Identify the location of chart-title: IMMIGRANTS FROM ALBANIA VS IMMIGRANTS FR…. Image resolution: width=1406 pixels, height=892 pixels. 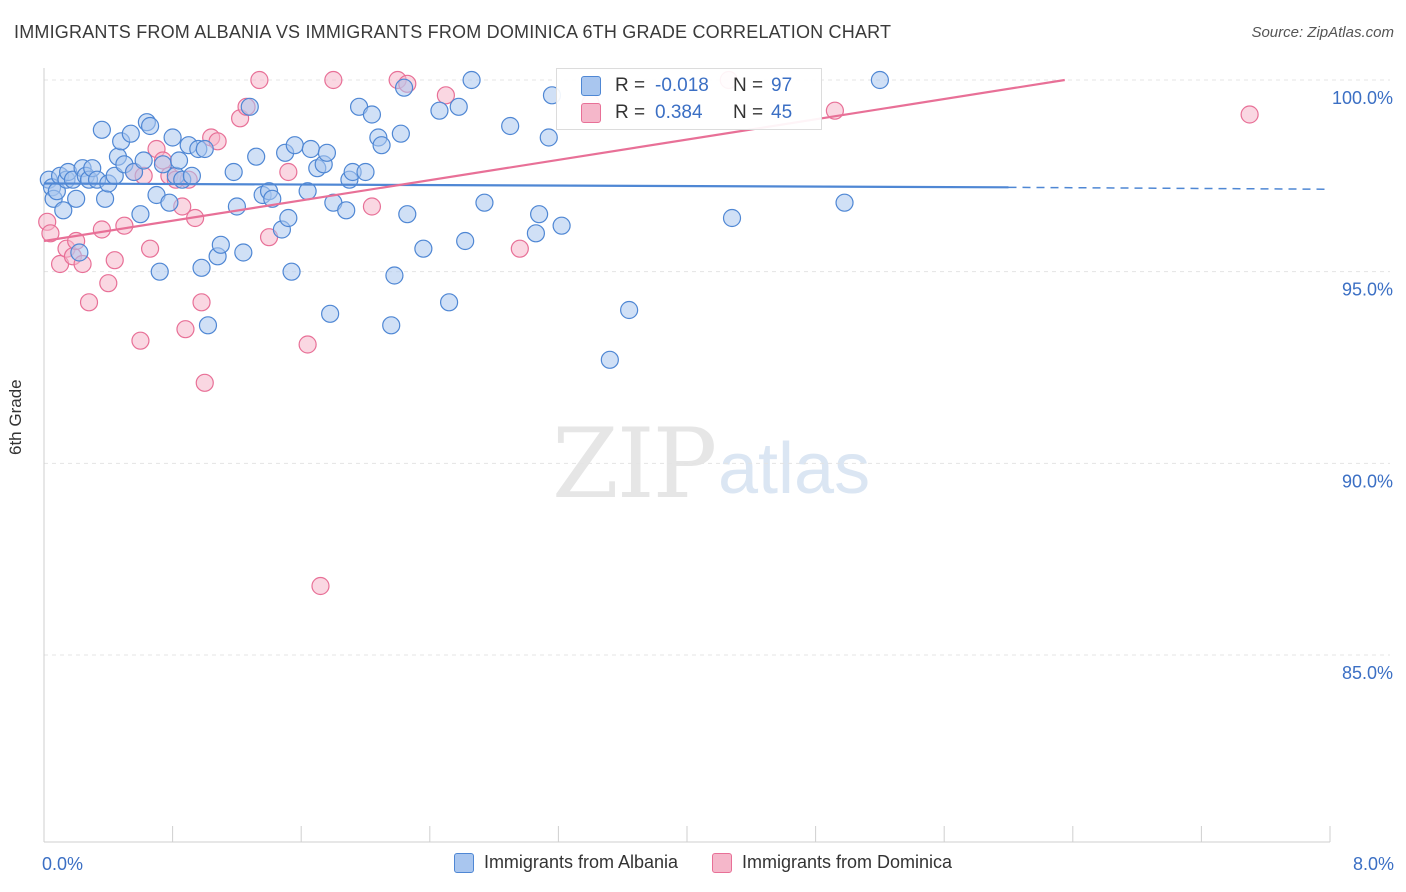
(453, 32).